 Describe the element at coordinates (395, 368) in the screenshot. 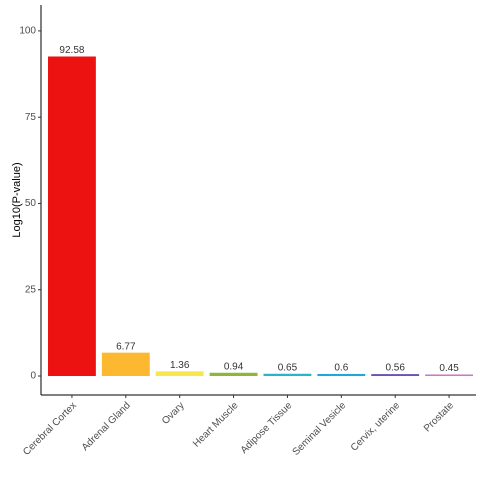

I see `value-label: 0.56` at that location.